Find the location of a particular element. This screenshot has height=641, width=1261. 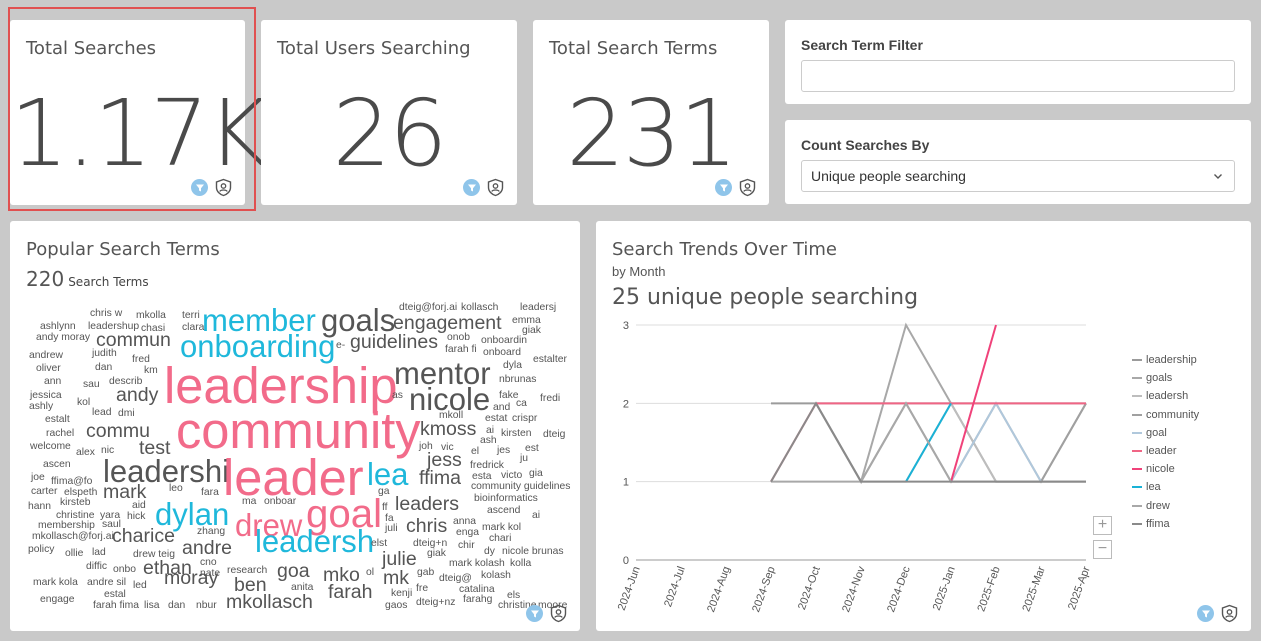

word-cloud-term: mko is located at coordinates (341, 575).